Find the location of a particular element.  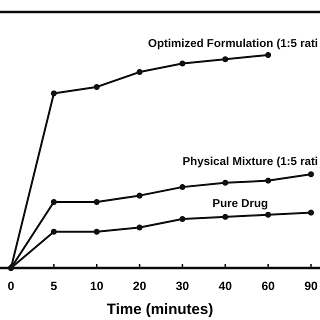

series-label: Pure Drug is located at coordinates (240, 204).